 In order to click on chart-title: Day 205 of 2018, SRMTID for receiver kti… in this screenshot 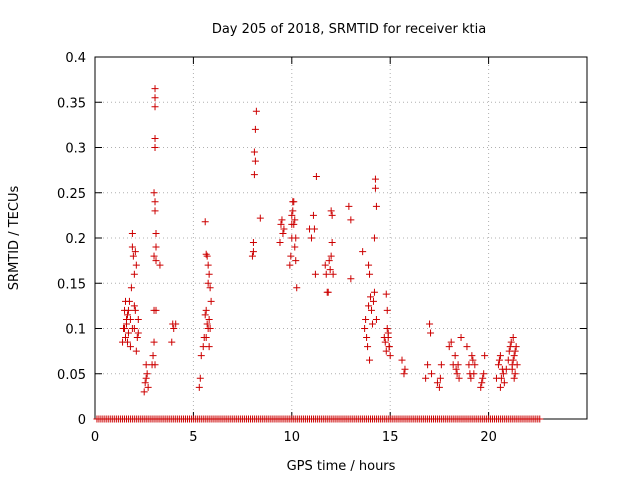, I will do `click(349, 29)`.